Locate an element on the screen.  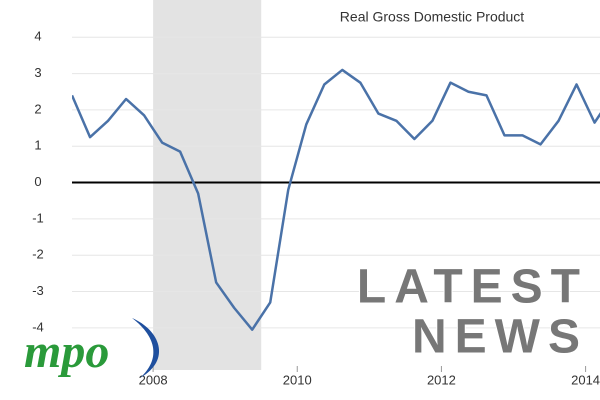
x-tick-label: 2010 is located at coordinates (297, 379).